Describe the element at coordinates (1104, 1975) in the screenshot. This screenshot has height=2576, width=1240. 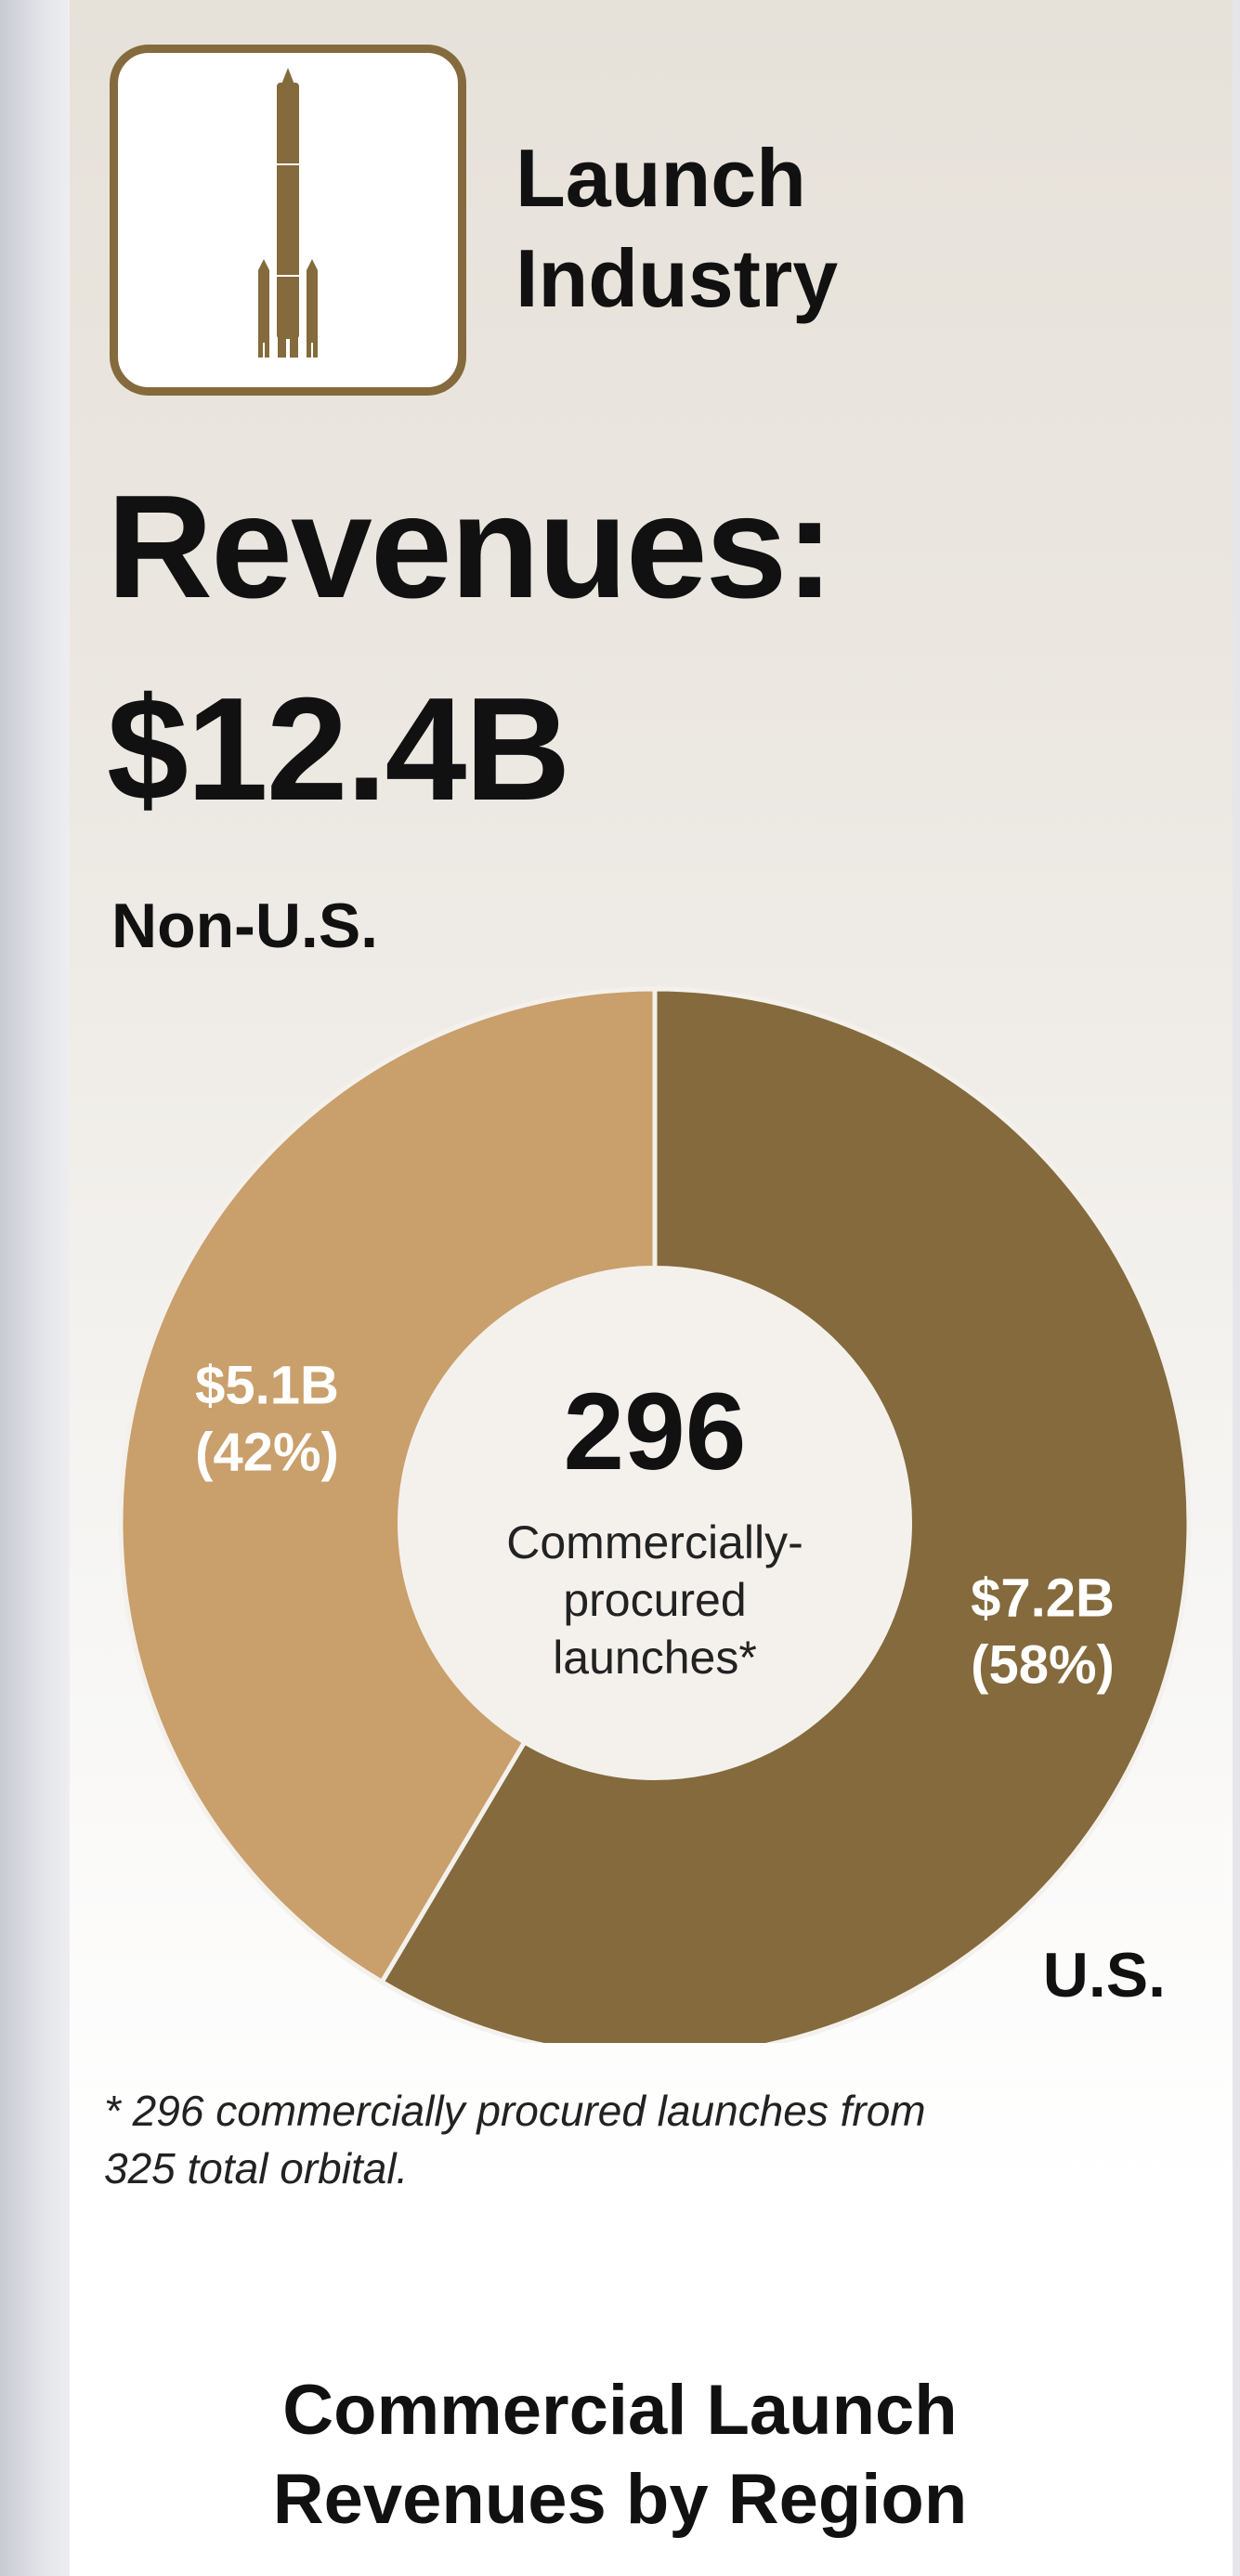
I see `region-label: U.S.` at that location.